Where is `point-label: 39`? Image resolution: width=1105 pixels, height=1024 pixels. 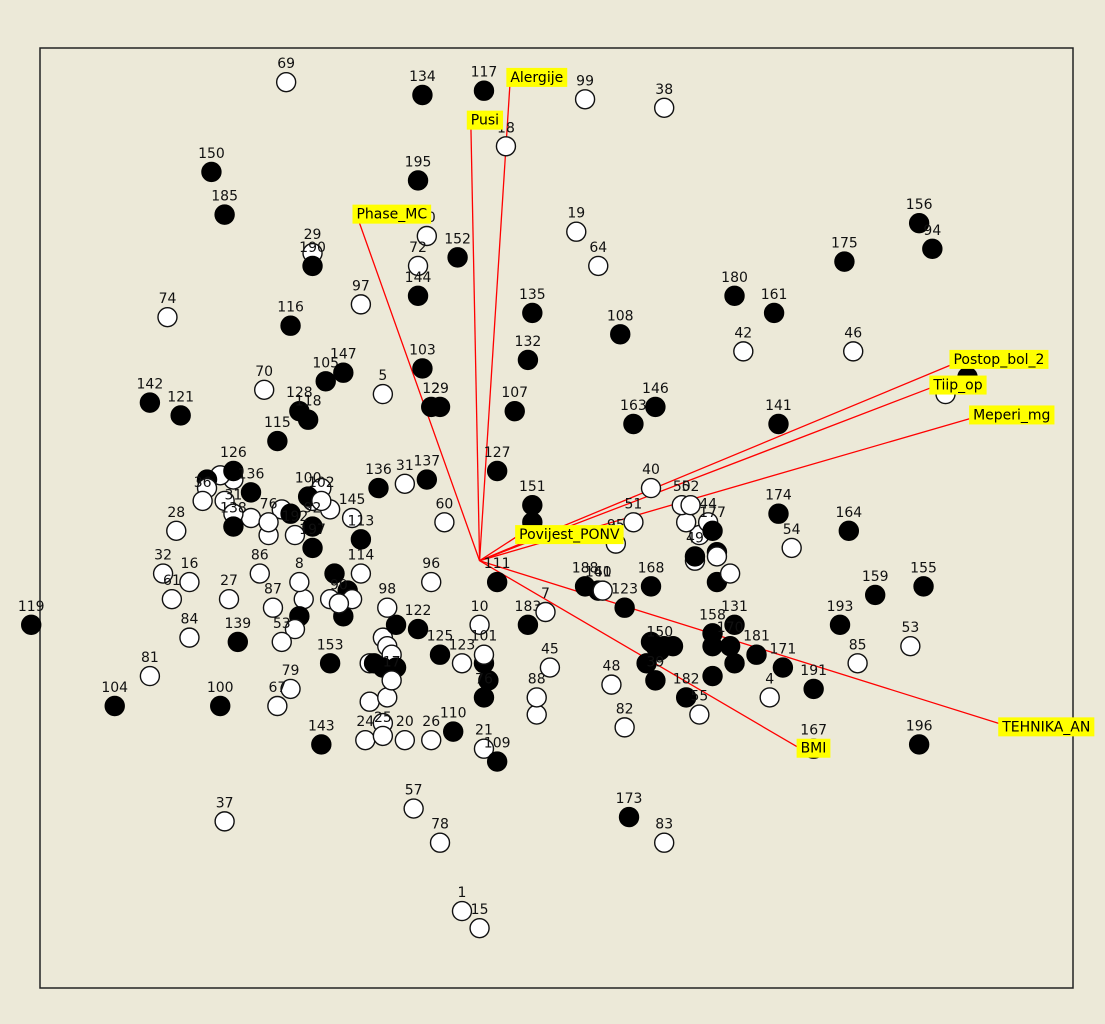
point-label: 39 is located at coordinates (655, 662).